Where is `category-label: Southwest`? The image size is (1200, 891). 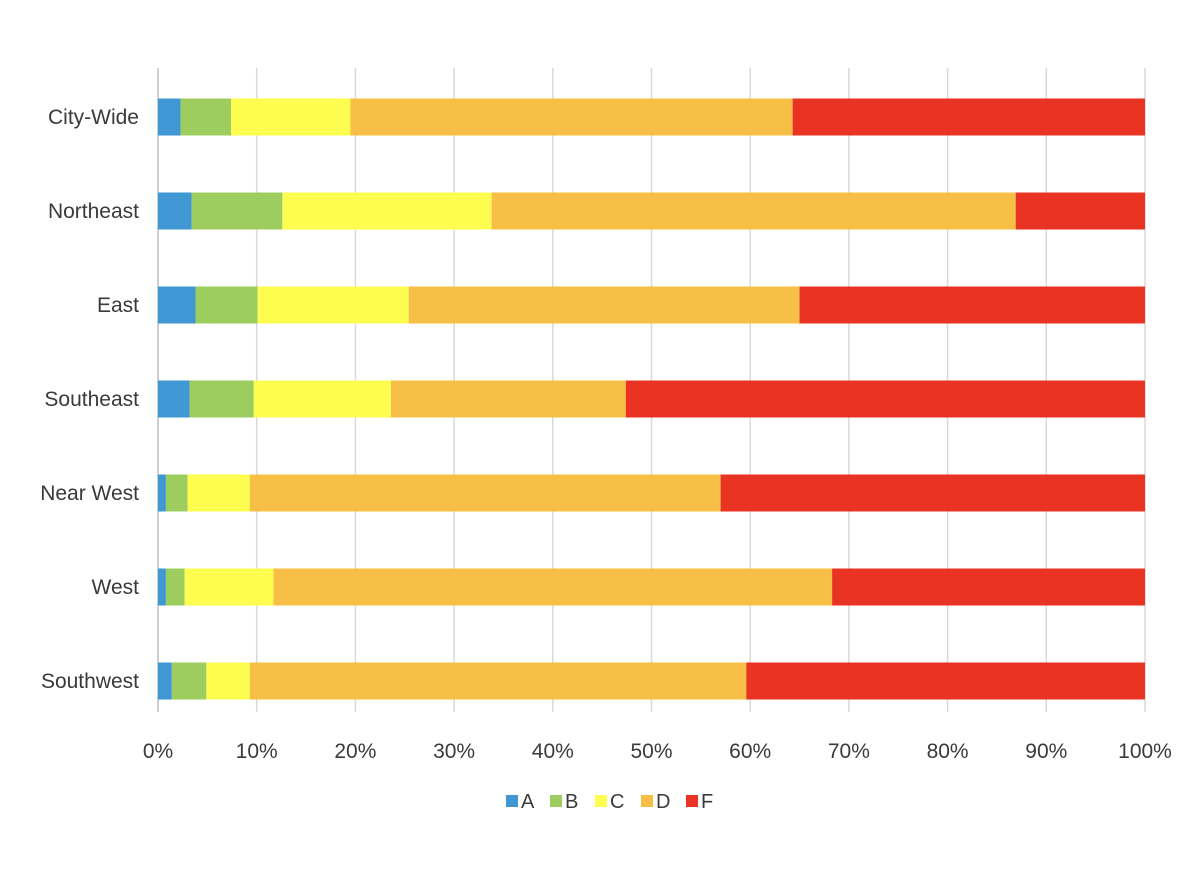 category-label: Southwest is located at coordinates (90, 681).